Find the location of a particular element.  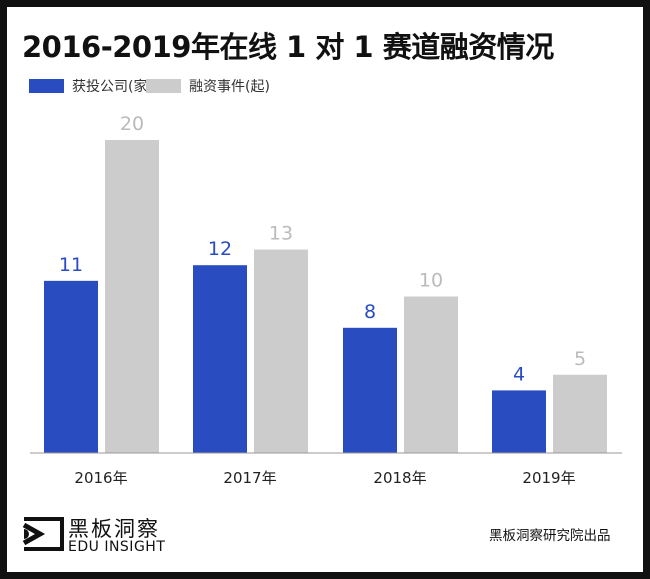

x-tick-label: 2019年 is located at coordinates (548, 478).